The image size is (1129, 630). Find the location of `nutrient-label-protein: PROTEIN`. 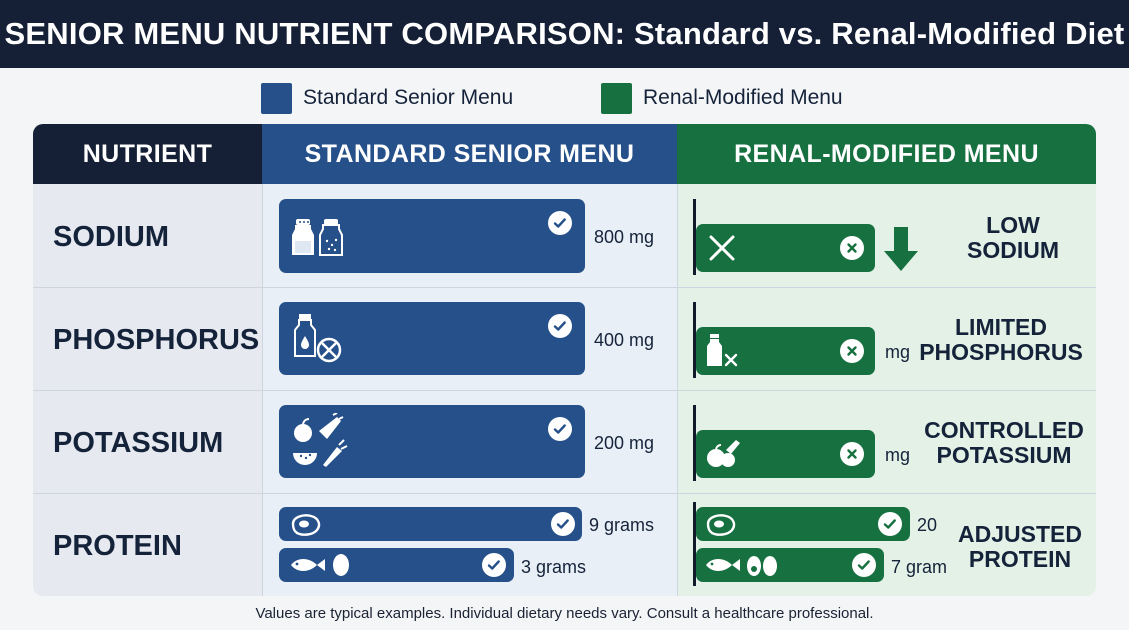

nutrient-label-protein: PROTEIN is located at coordinates (117, 546).